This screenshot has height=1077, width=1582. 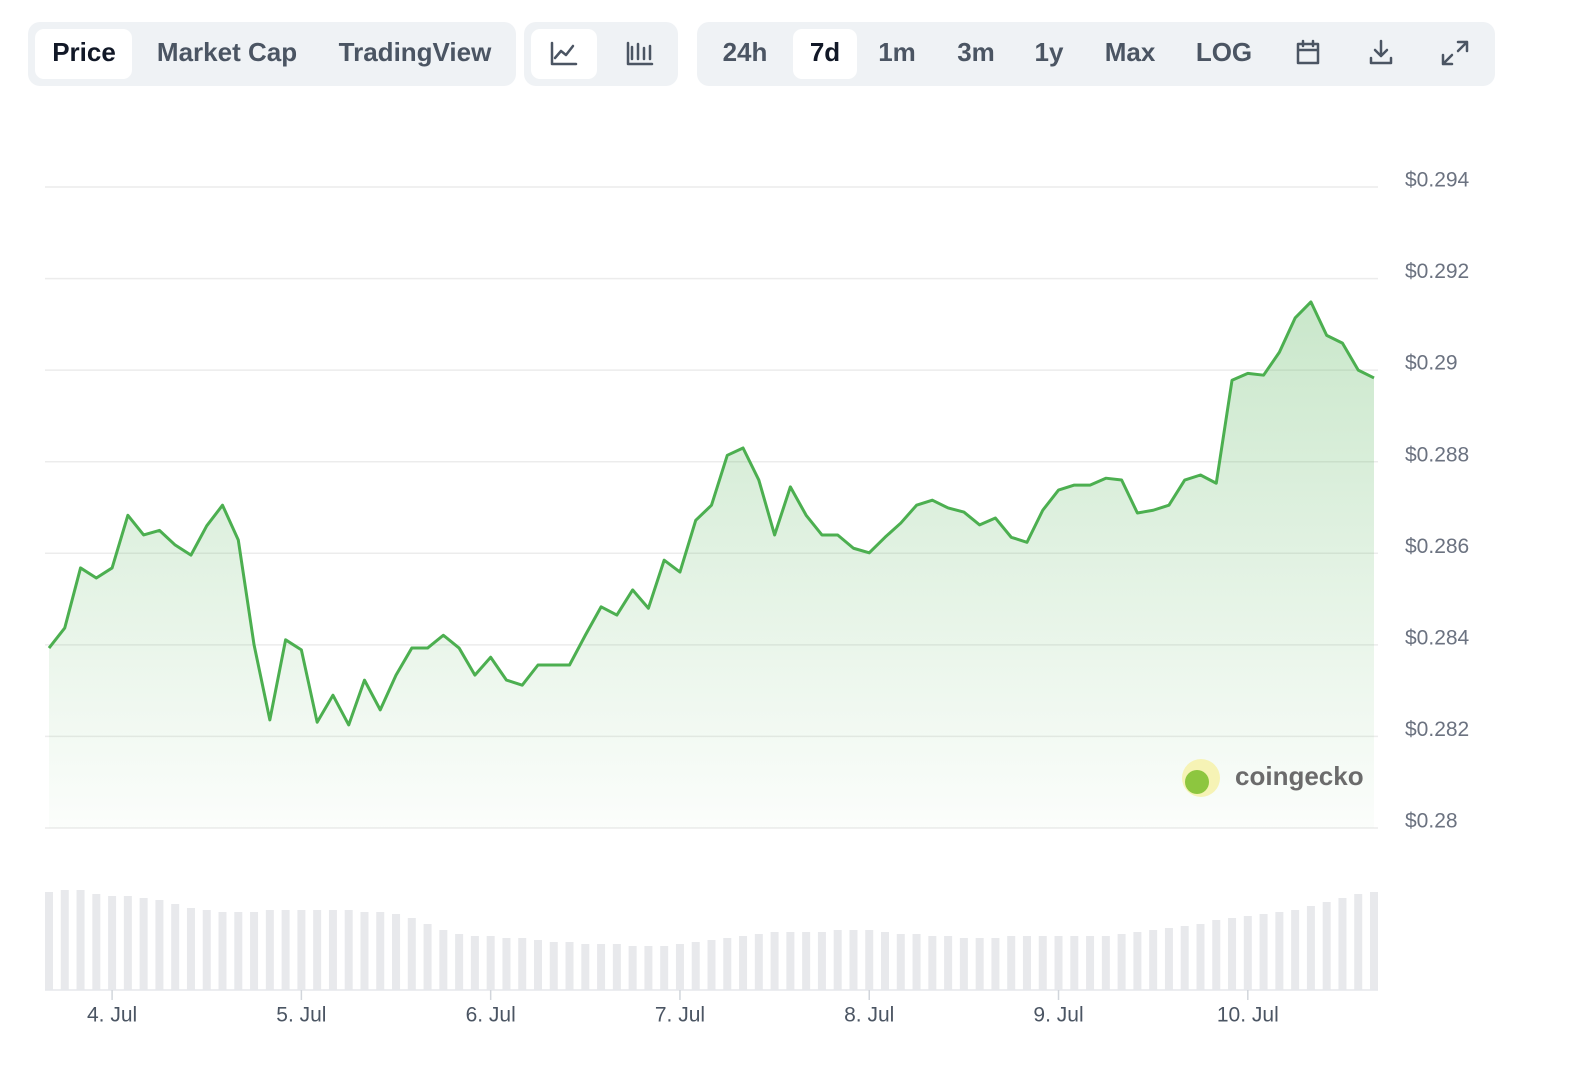 I want to click on view-tab: Price, so click(x=84, y=52).